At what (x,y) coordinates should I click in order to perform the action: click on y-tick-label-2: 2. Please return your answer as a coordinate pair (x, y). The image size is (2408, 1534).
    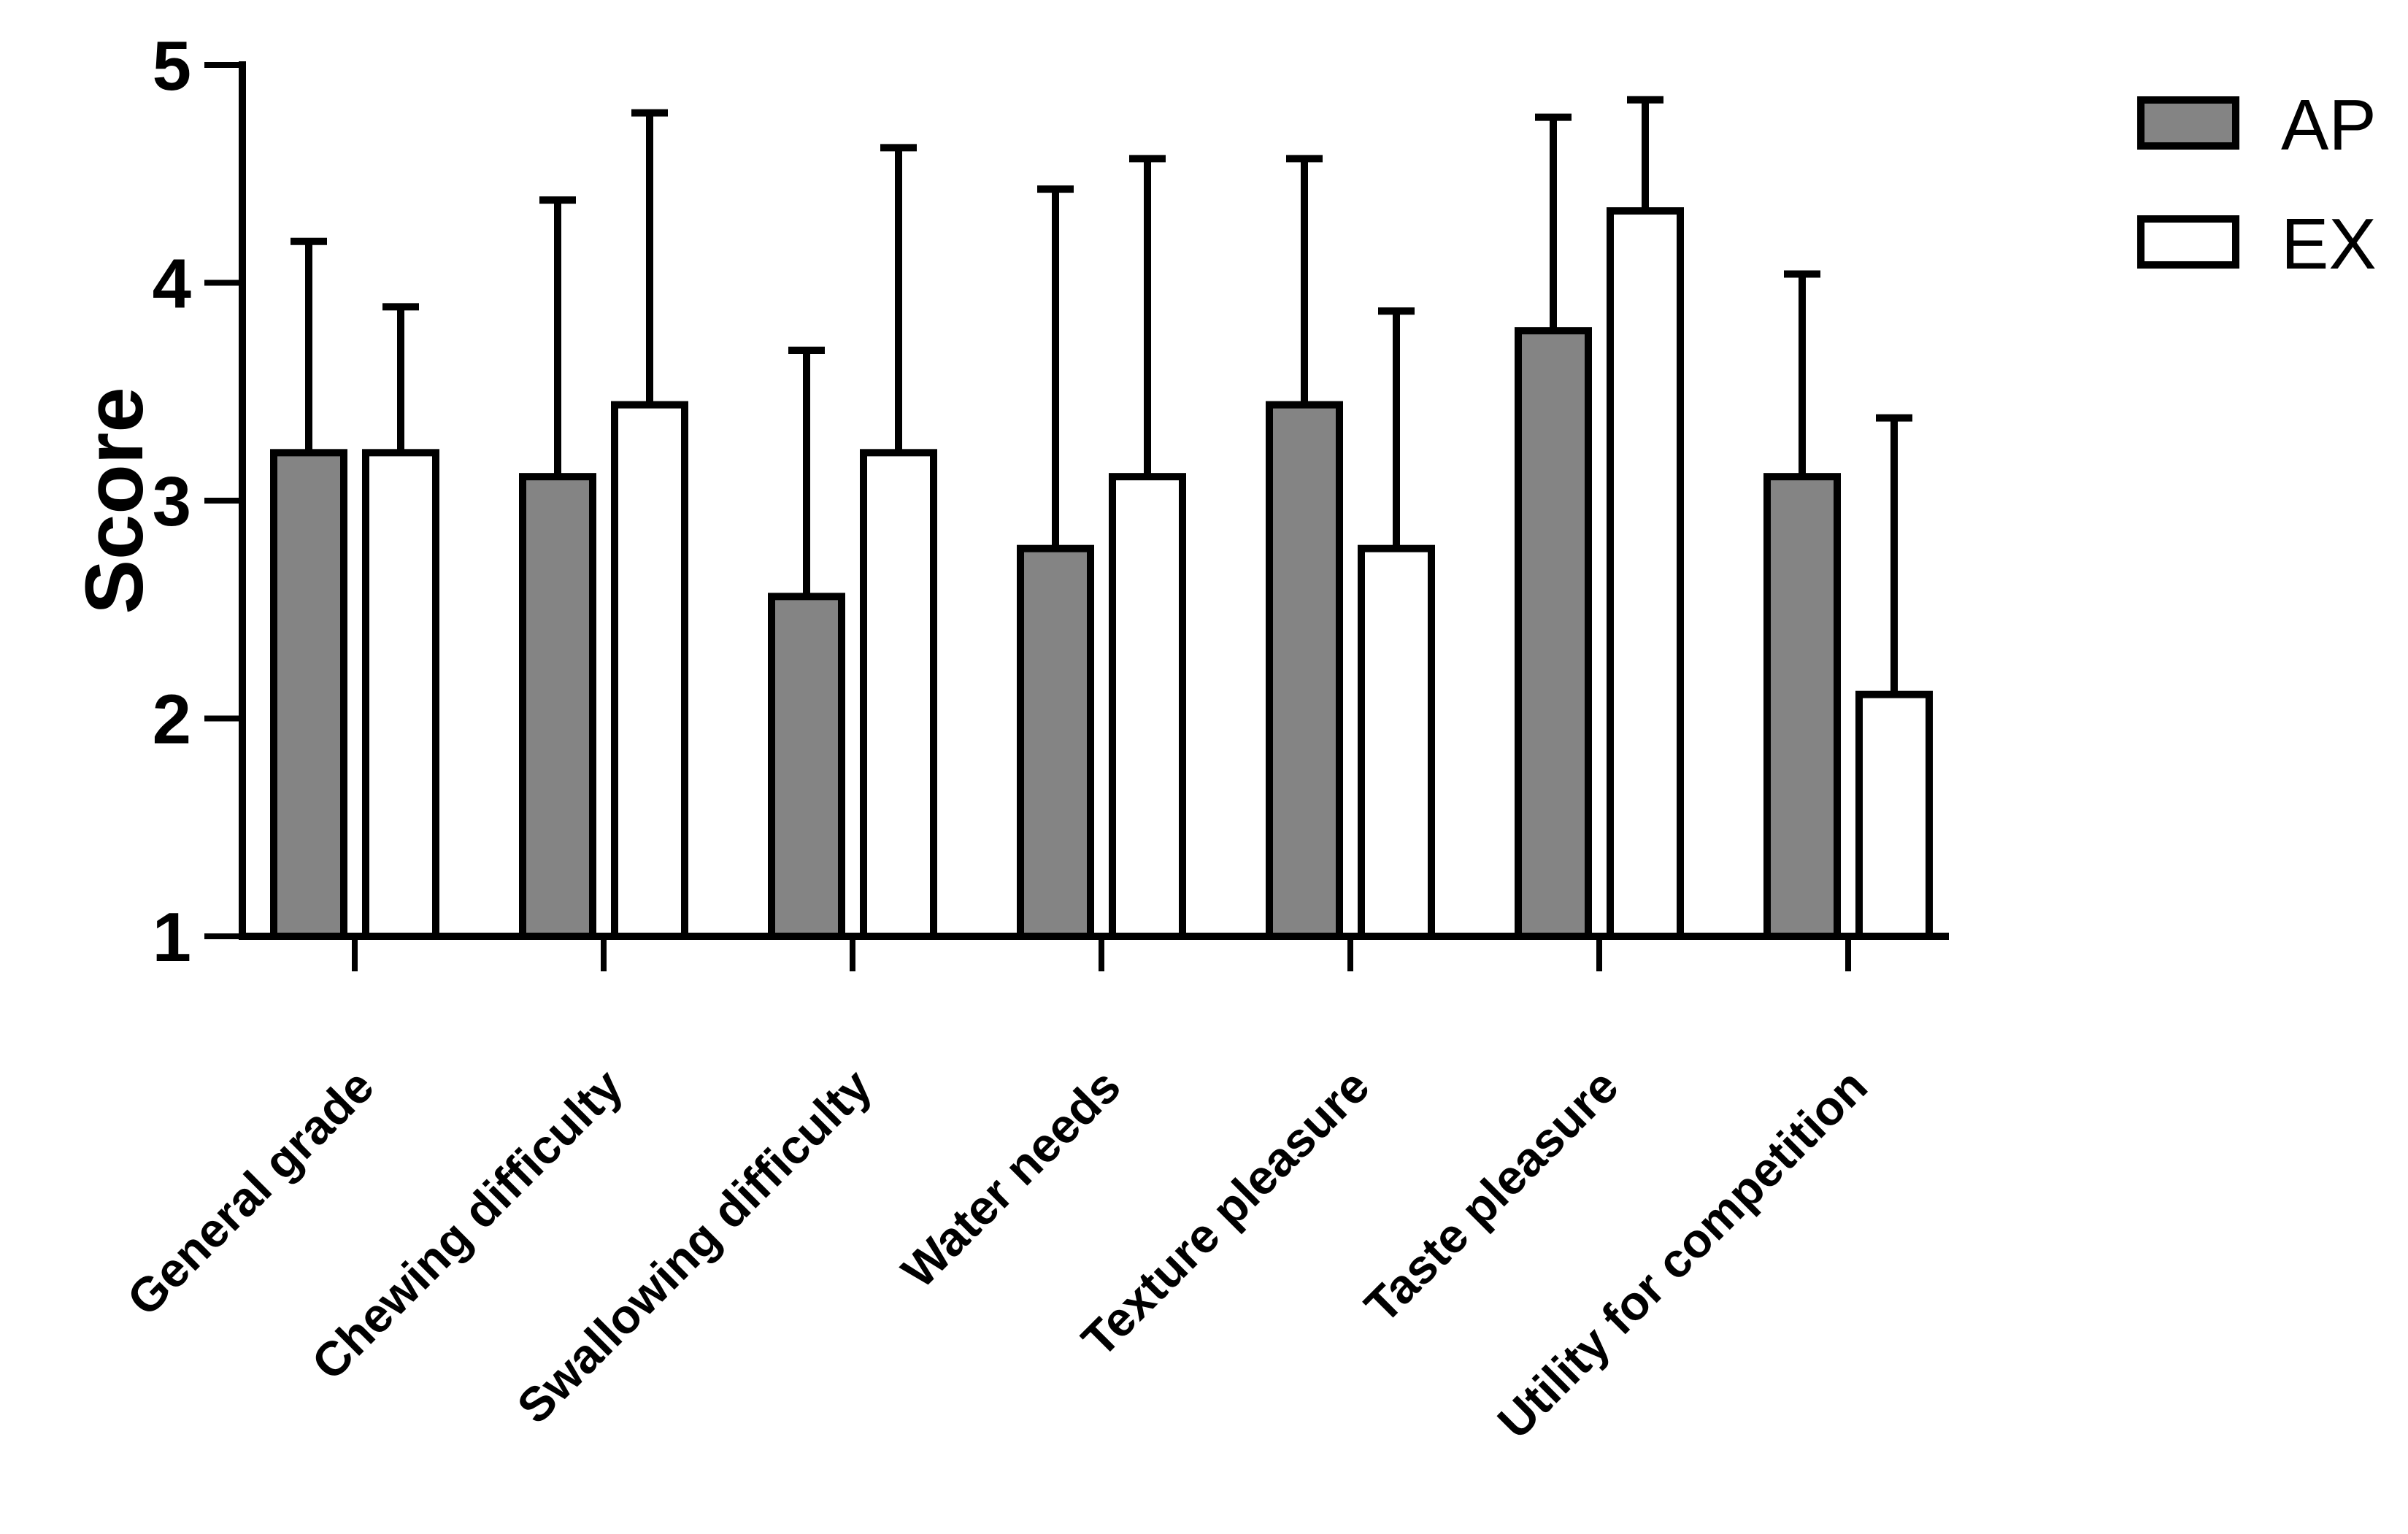
    Looking at the image, I should click on (172, 720).